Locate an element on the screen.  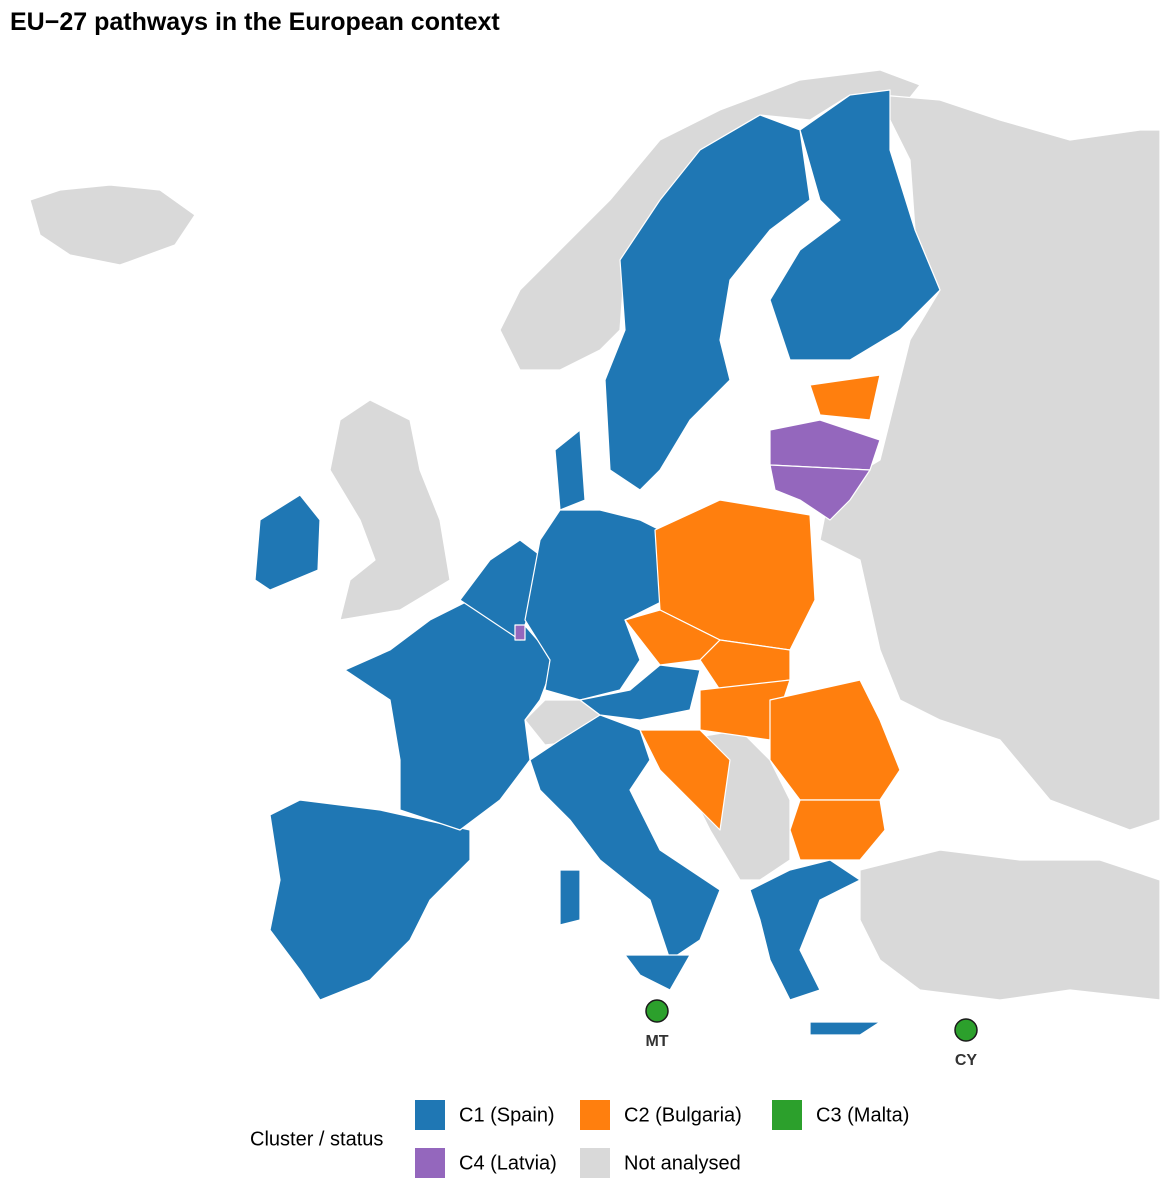
legend-label: C4 (Latvia) is located at coordinates (508, 1163).